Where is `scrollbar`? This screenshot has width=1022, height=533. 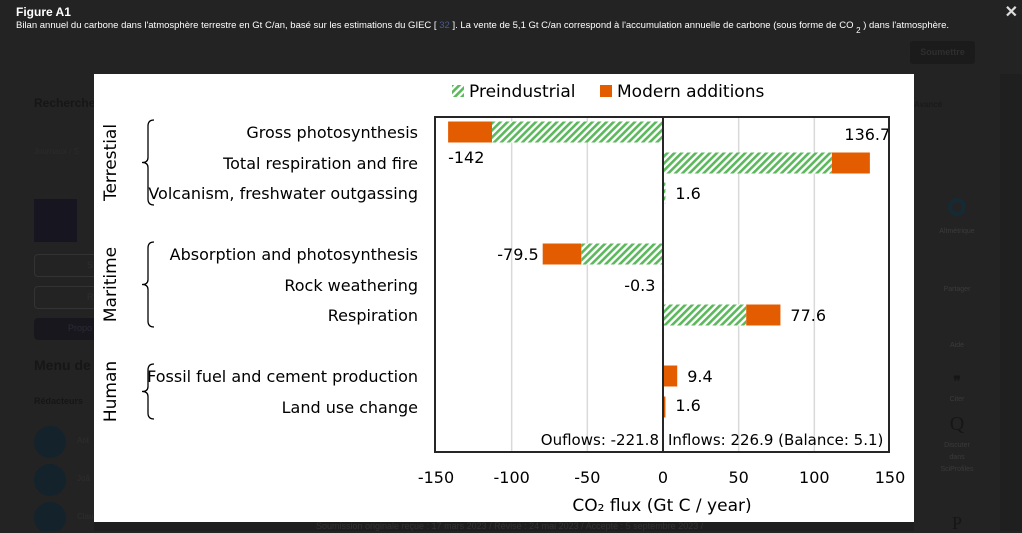
scrollbar is located at coordinates (1011, 302).